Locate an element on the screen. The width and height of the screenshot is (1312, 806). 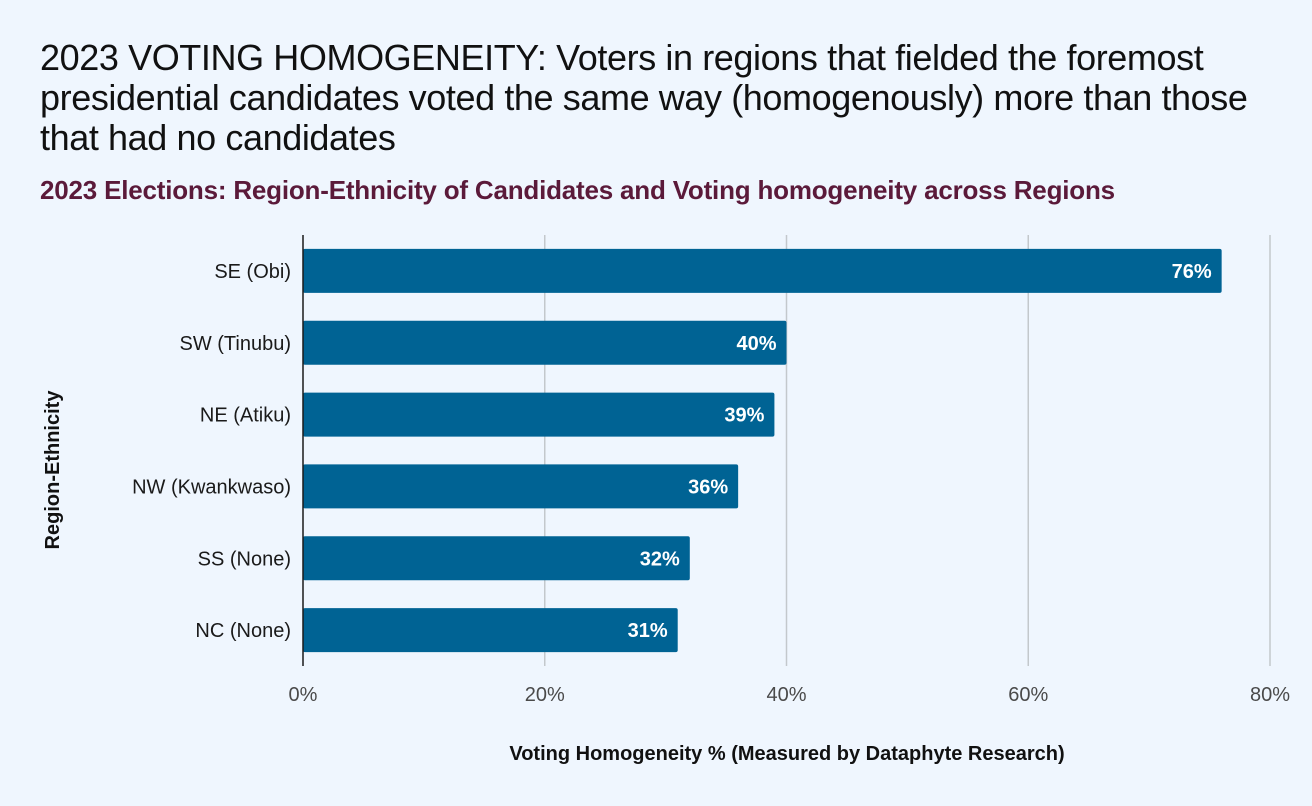
category-label: NW (Kwankwaso) is located at coordinates (211, 487).